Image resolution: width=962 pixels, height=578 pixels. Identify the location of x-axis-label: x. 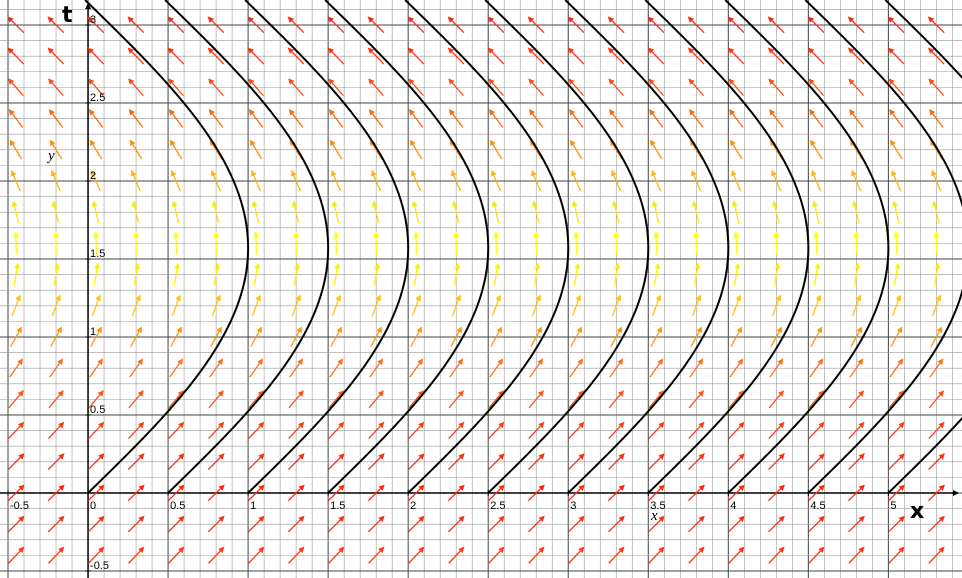
(917, 511).